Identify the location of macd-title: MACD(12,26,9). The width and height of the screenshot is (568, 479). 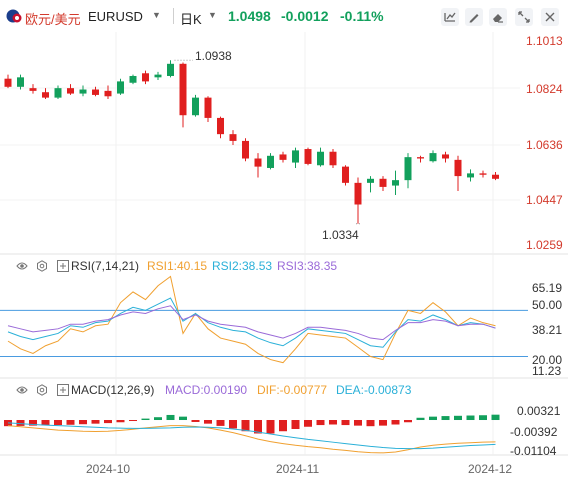
(113, 390).